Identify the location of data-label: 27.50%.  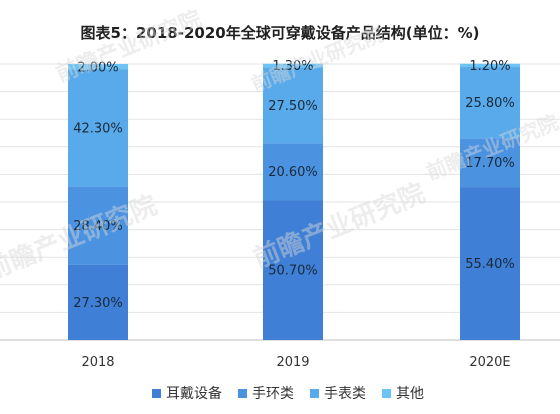
(293, 106).